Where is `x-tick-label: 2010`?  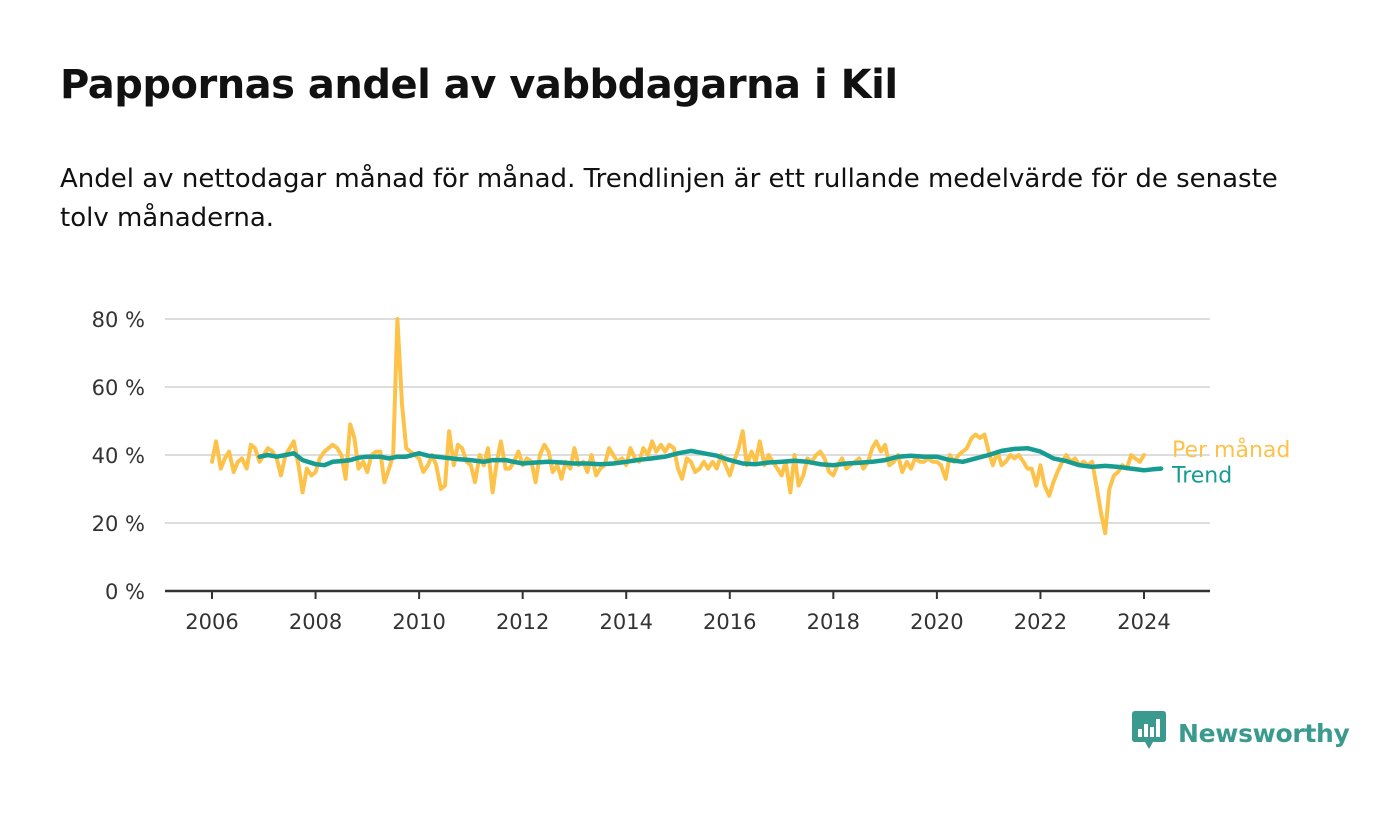 x-tick-label: 2010 is located at coordinates (418, 622).